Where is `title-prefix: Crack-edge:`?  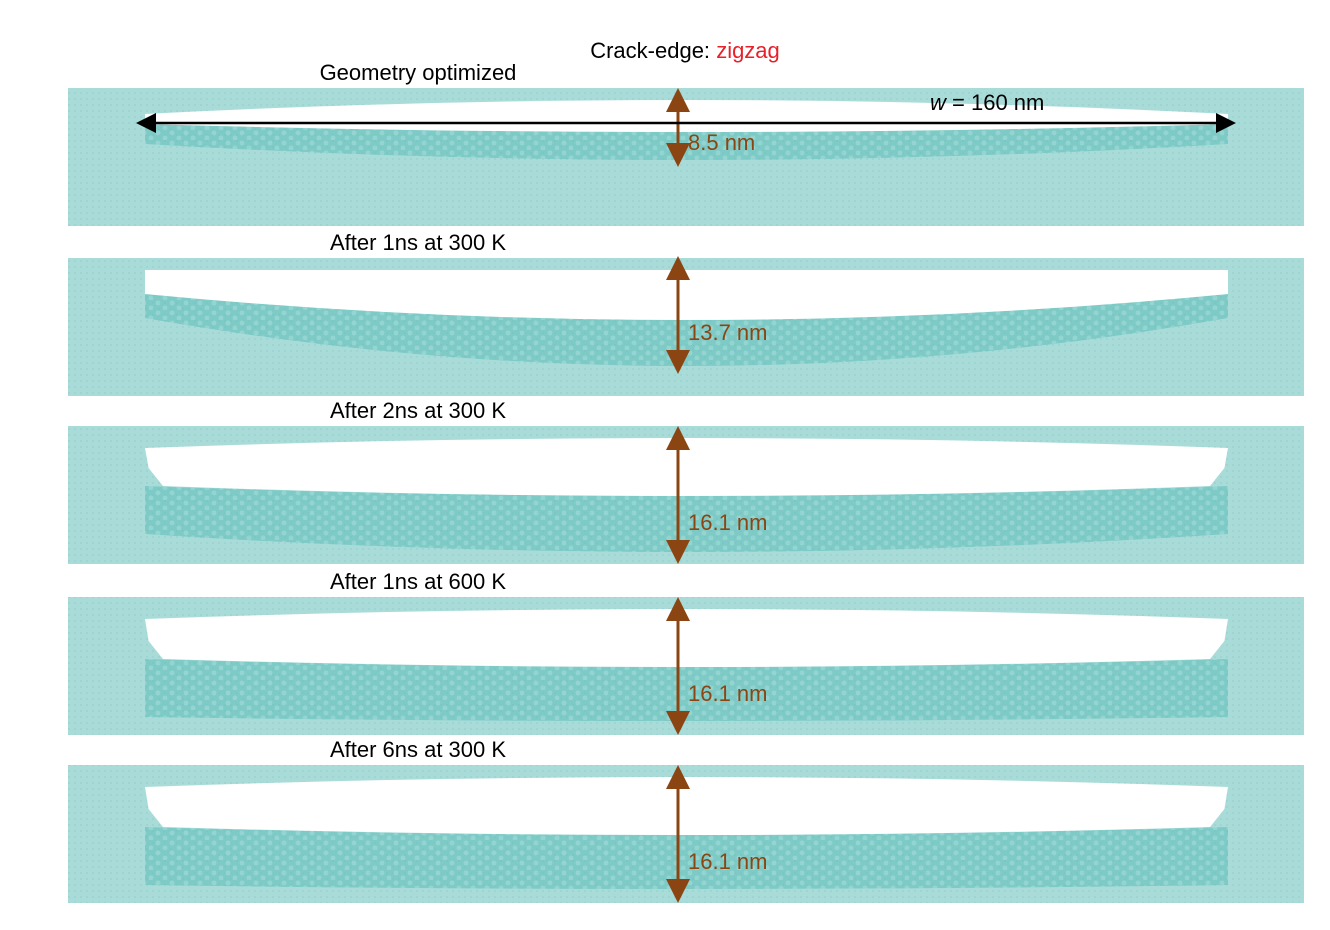
title-prefix: Crack-edge: is located at coordinates (650, 50).